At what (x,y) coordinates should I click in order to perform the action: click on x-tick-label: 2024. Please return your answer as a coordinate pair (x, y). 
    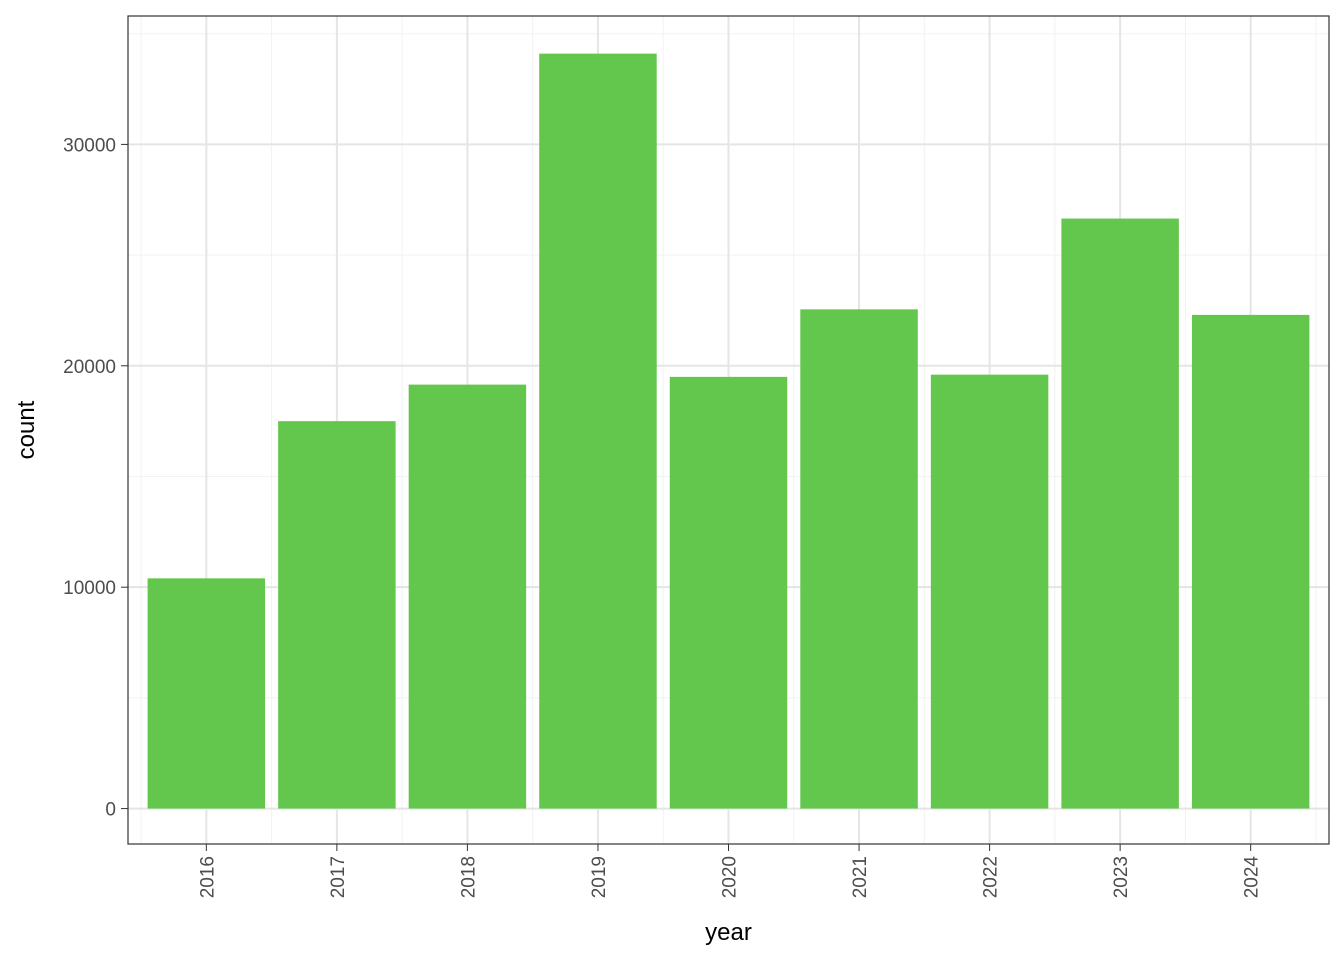
    Looking at the image, I should click on (1252, 877).